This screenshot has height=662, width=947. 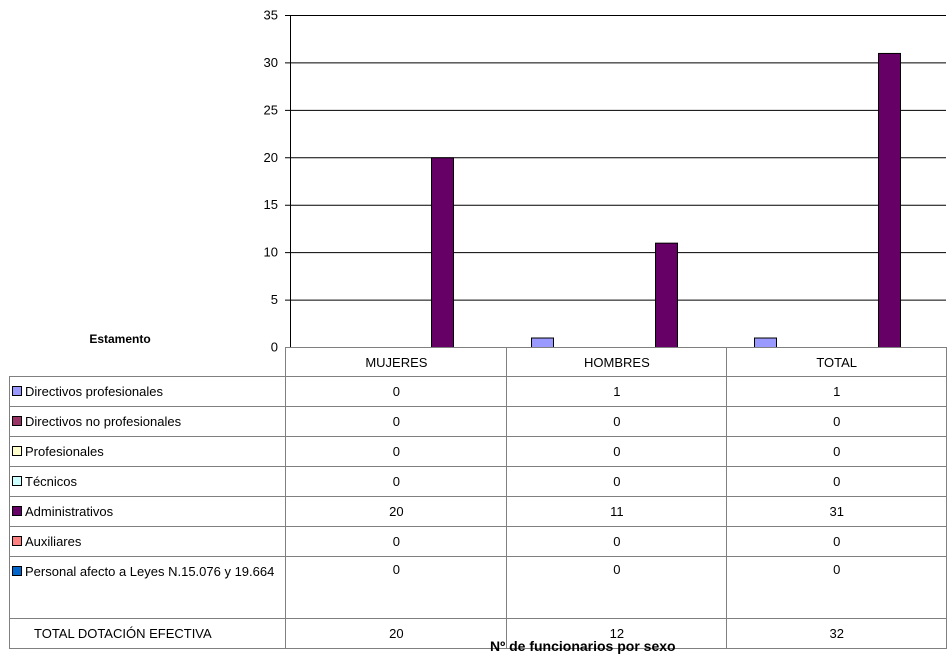 I want to click on series-name: Profesionales, so click(x=64, y=451).